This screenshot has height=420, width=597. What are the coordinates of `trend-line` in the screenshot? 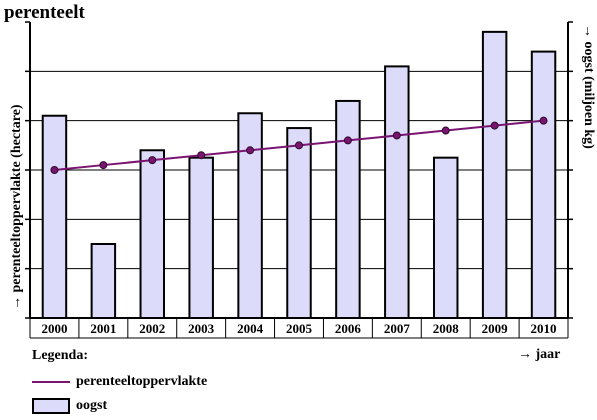 It's located at (299, 145).